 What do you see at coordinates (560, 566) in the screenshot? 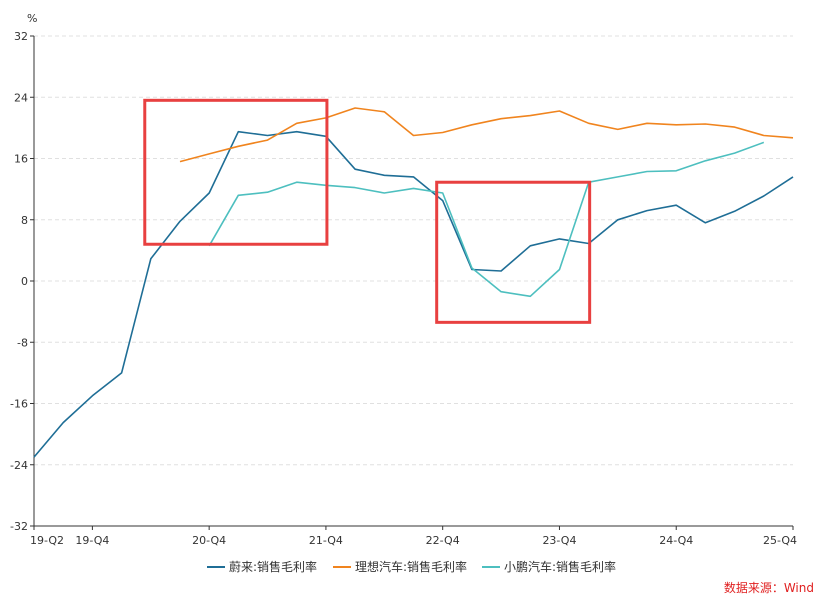
I see `legend-label: 小鹏汽车:销售毛利率` at bounding box center [560, 566].